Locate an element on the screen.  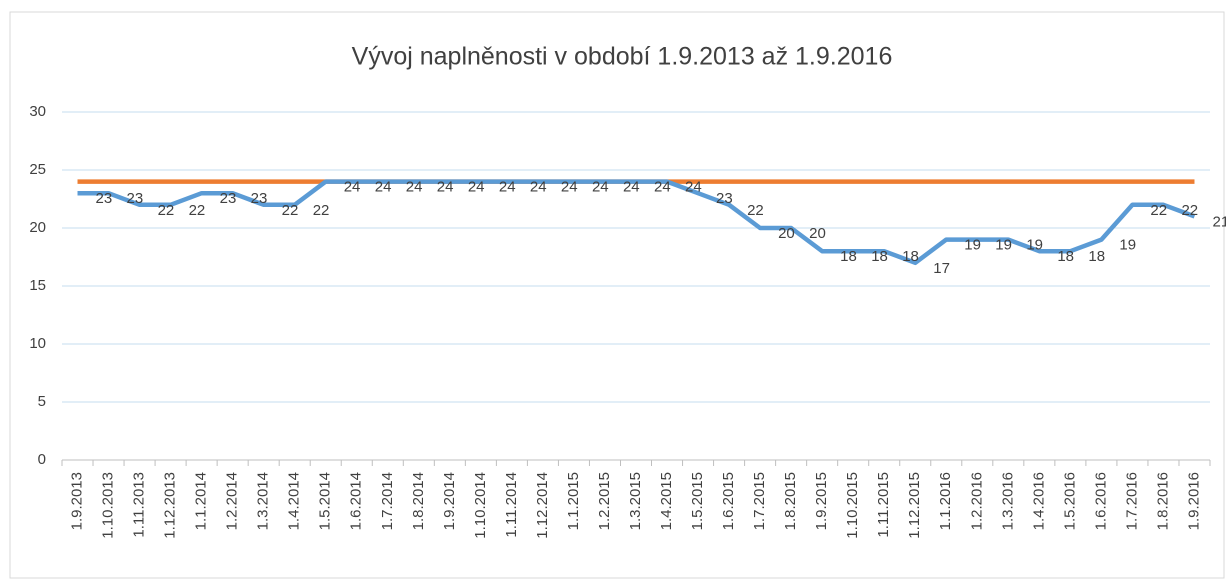
x-tick-label: 1.4.2015 is located at coordinates (666, 501).